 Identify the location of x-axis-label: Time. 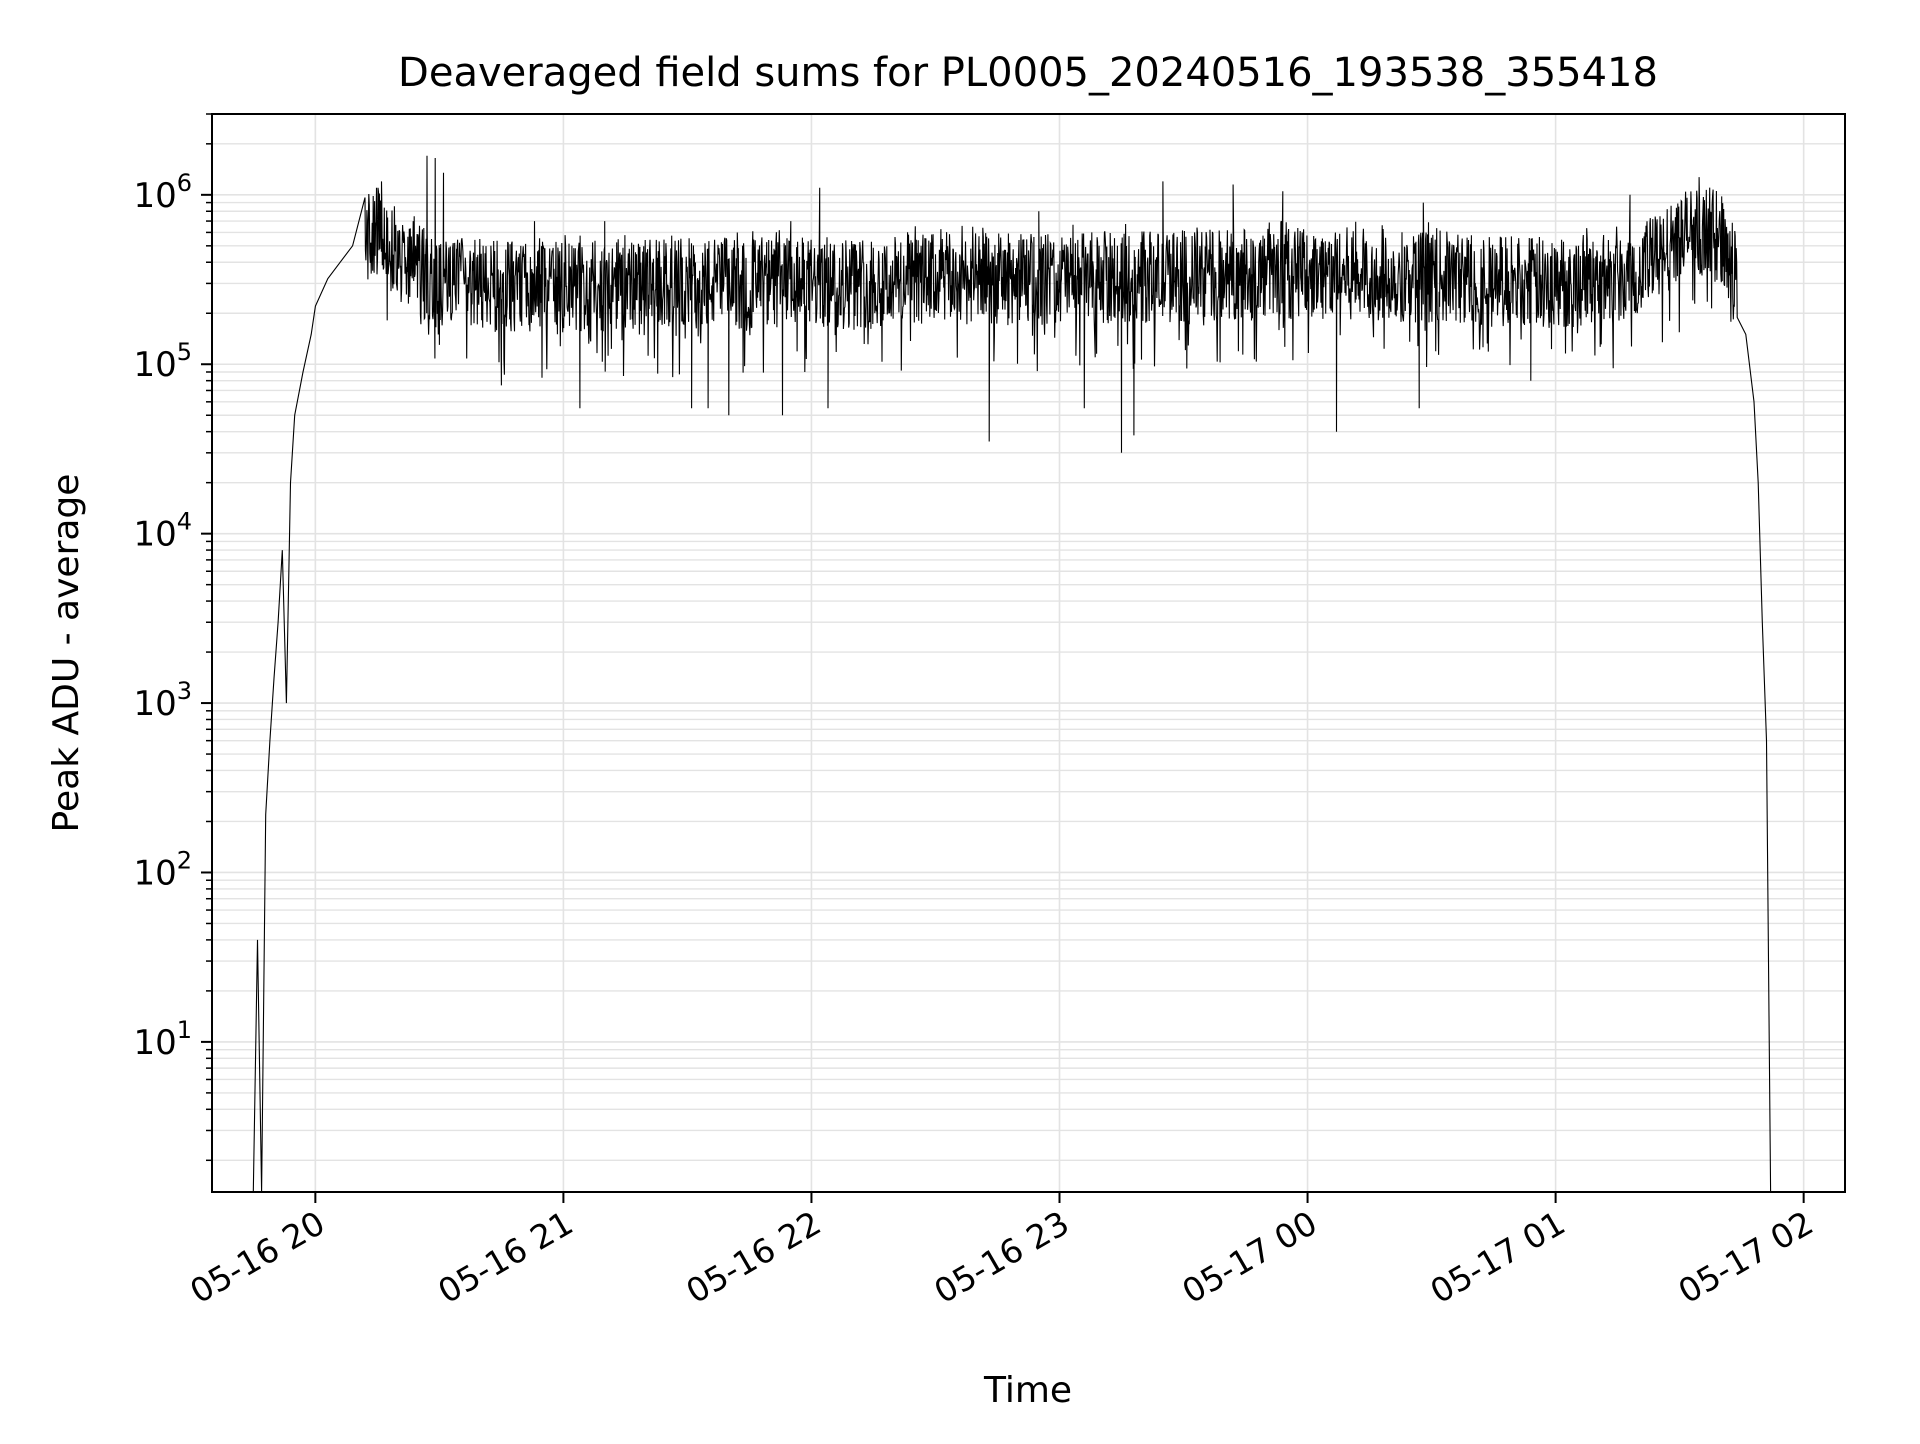
(1027, 1390).